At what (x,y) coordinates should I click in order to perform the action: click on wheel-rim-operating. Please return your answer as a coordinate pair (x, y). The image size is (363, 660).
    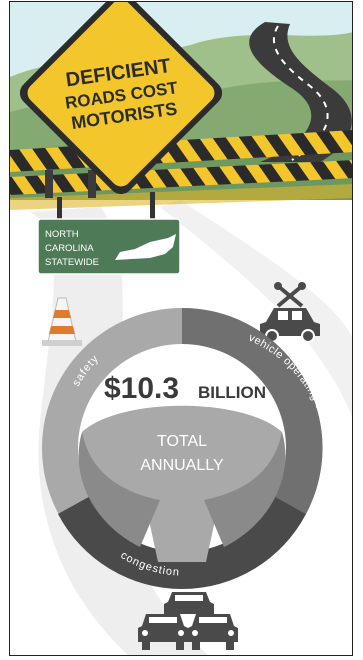
    Looking at the image, I should click on (252, 410).